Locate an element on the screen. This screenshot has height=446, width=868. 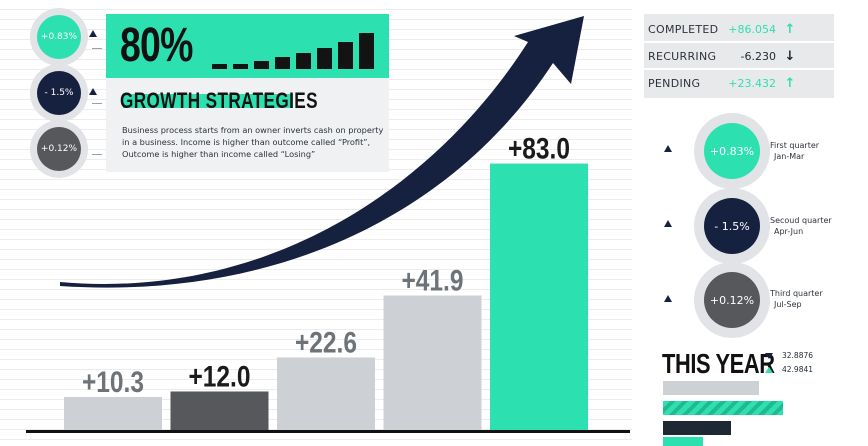
quarter-name: First quarter is located at coordinates (795, 145).